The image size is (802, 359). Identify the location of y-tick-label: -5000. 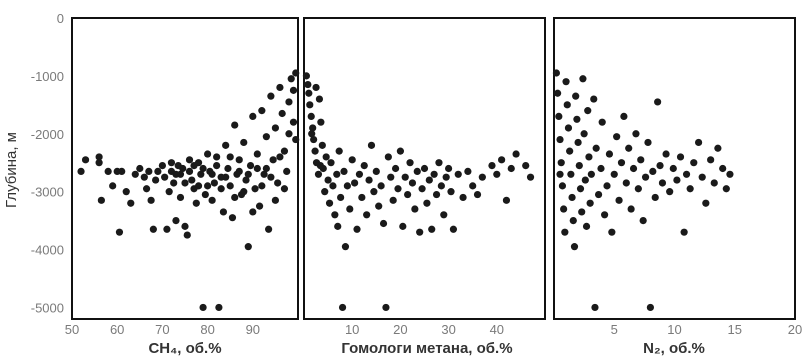
(47, 307).